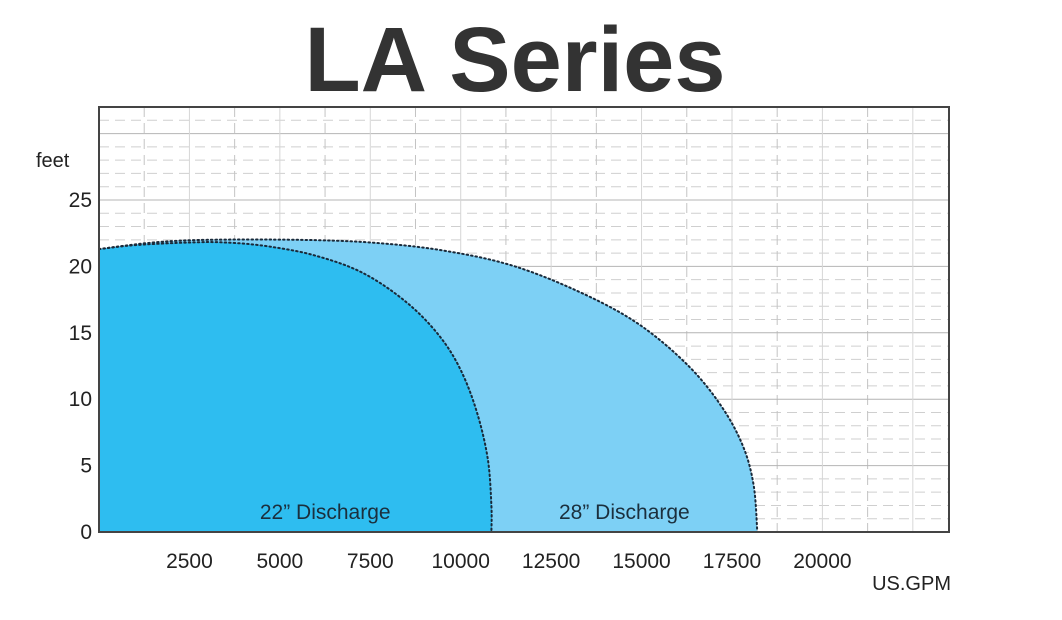 The height and width of the screenshot is (620, 1062). Describe the element at coordinates (515, 60) in the screenshot. I see `chart-title: LA Series` at that location.